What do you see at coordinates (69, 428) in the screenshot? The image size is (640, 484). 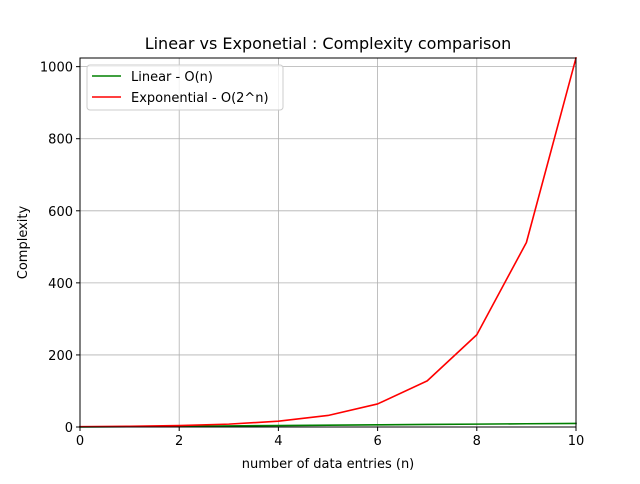 I see `y-tick-label: 0` at bounding box center [69, 428].